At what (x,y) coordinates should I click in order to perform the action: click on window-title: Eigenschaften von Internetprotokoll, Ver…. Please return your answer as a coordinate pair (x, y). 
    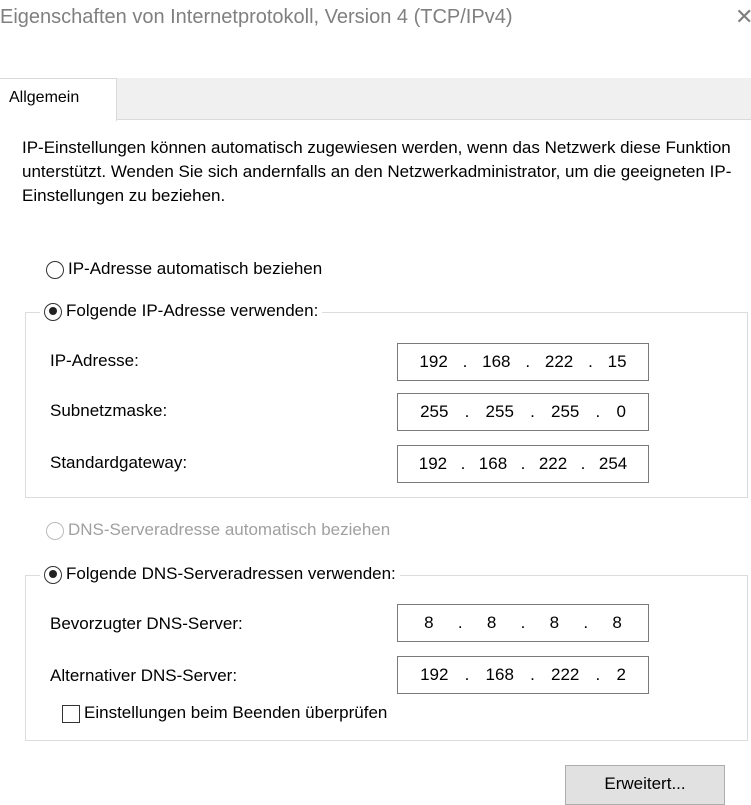
    Looking at the image, I should click on (256, 17).